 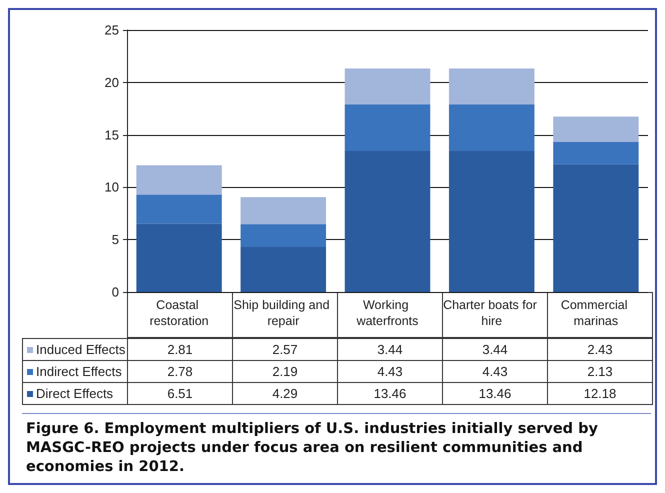 I want to click on x-tick-label: Coastal restoration, so click(x=179, y=313).